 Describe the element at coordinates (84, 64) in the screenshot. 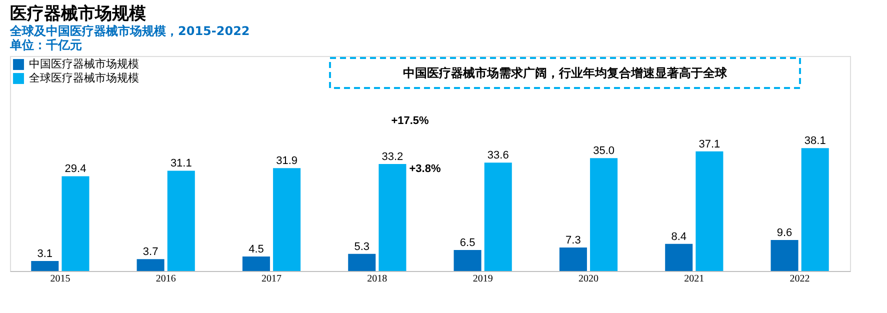

I see `legend-label: 中国医疗器械市场规模` at that location.